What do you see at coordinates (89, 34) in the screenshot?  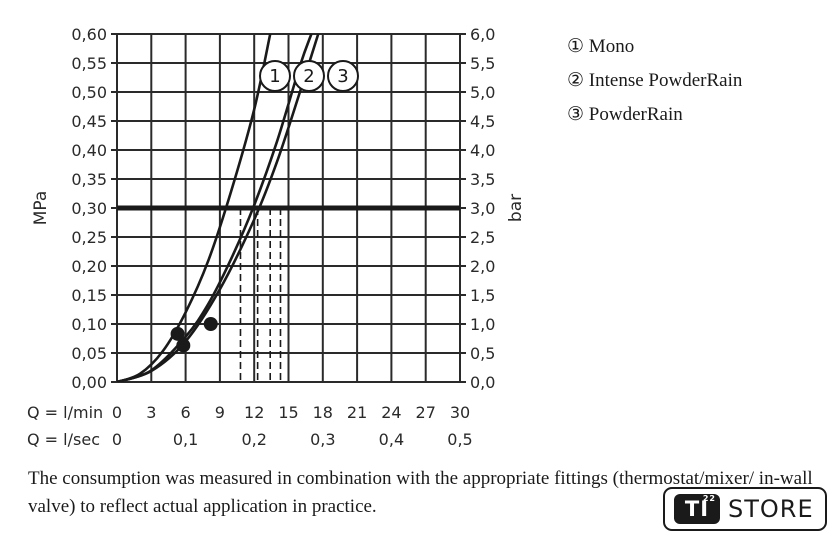 I see `y-tick-label-left: 0,60` at bounding box center [89, 34].